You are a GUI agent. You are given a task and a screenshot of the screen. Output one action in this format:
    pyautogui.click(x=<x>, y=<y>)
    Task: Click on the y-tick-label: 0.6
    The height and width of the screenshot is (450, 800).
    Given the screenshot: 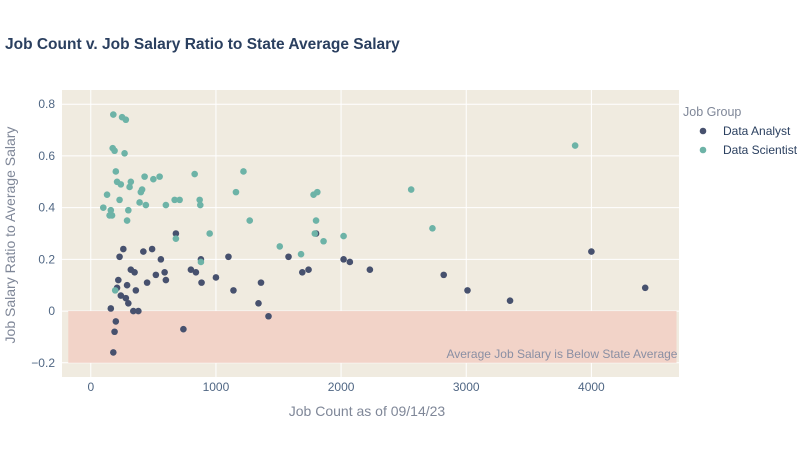 What is the action you would take?
    pyautogui.click(x=46, y=156)
    